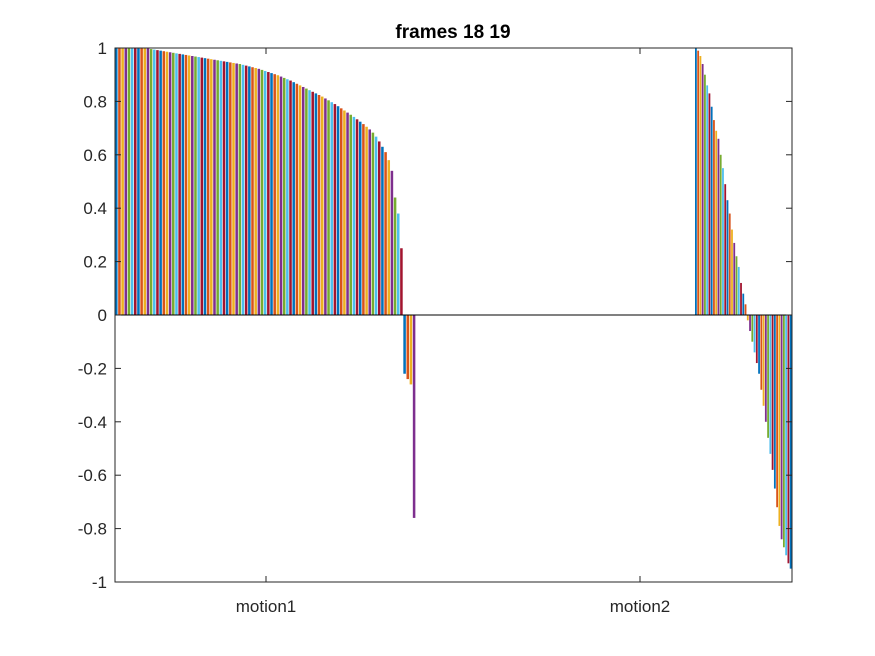  Describe the element at coordinates (452, 32) in the screenshot. I see `chart-title: frames 18 19` at that location.